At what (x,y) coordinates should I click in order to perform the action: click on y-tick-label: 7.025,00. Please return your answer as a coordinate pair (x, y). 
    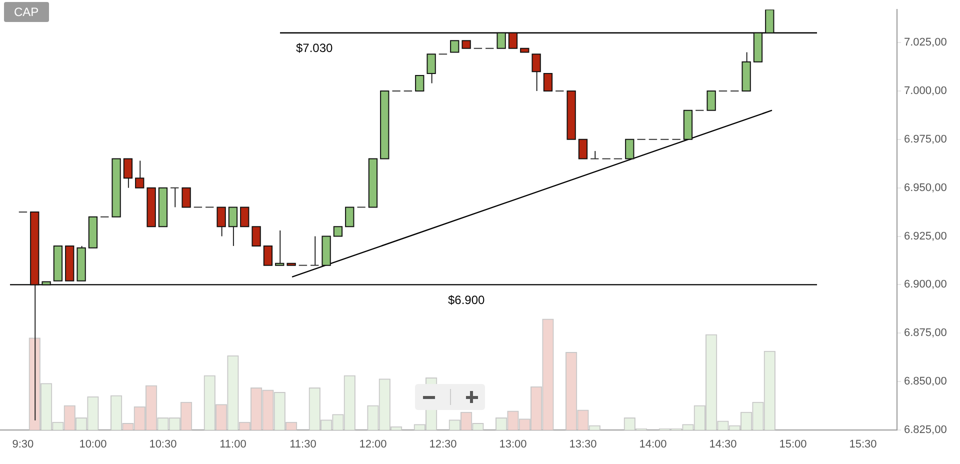
    Looking at the image, I should click on (925, 42).